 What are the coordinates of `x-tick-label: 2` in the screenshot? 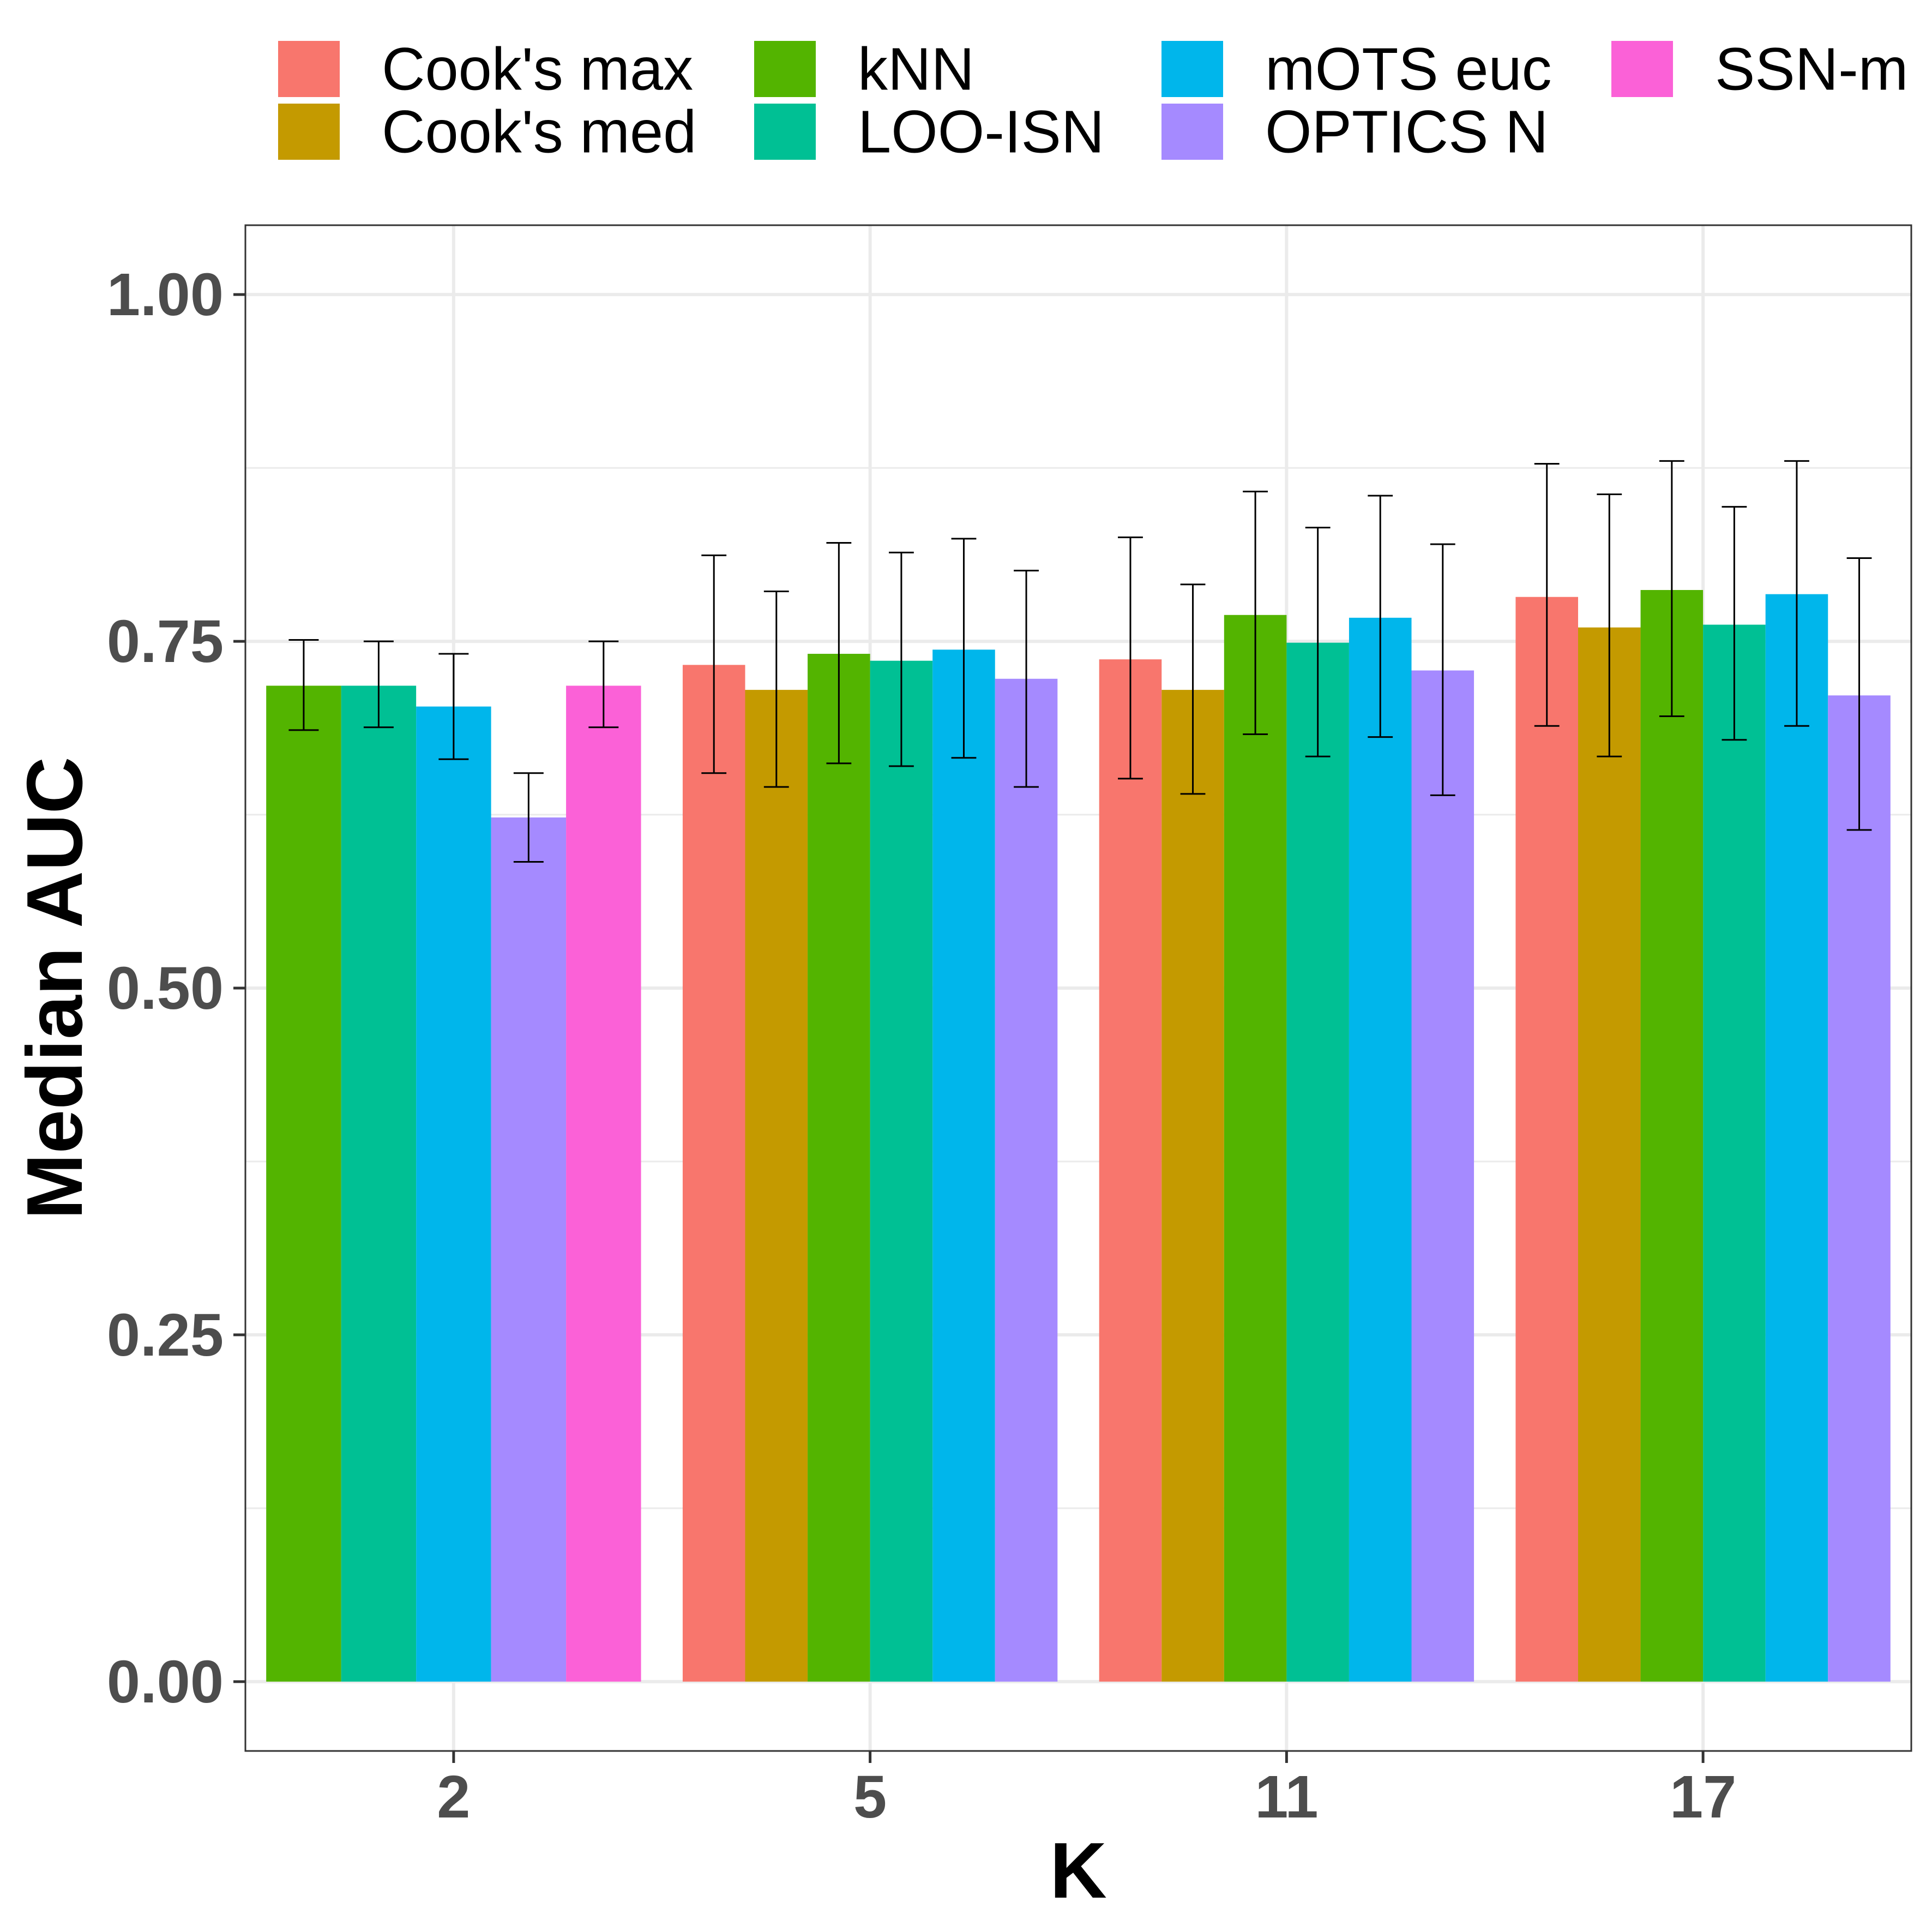 It's located at (453, 1797).